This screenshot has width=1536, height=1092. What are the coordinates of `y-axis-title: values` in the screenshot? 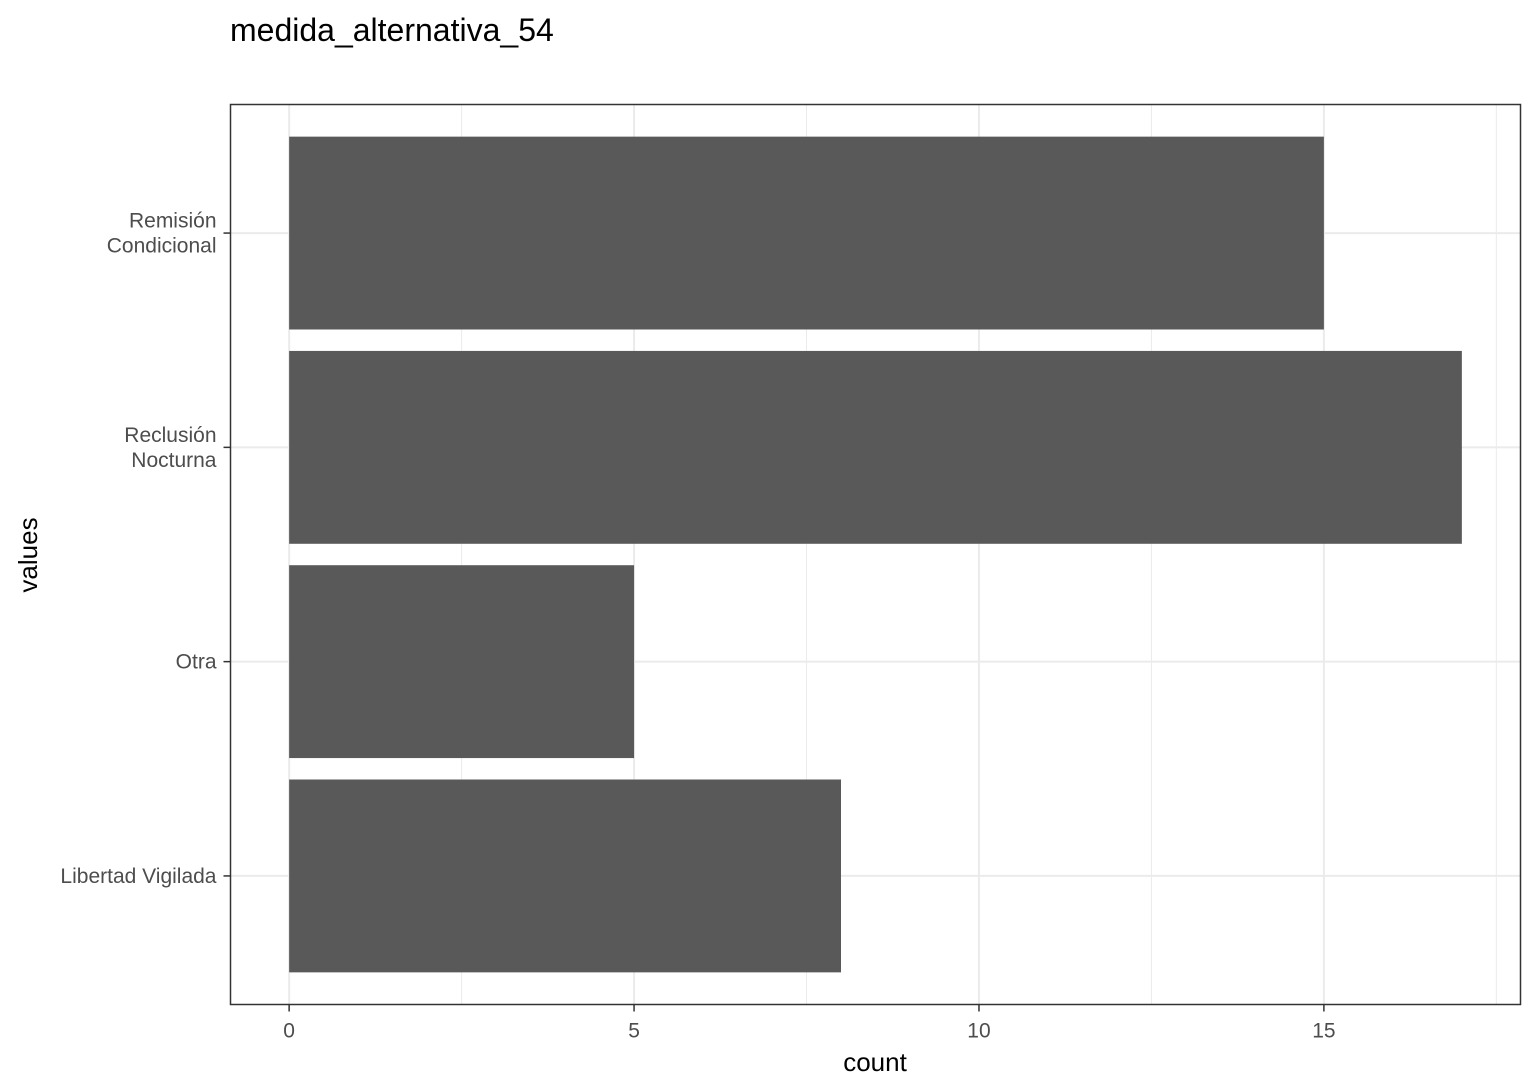 It's located at (28, 554).